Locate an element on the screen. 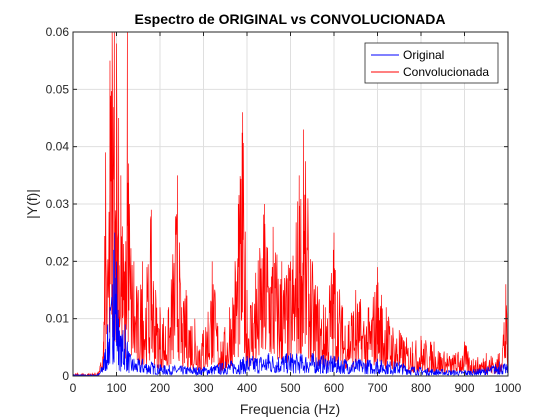 The width and height of the screenshot is (560, 420). y-tick-label: 0.05 is located at coordinates (58, 89).